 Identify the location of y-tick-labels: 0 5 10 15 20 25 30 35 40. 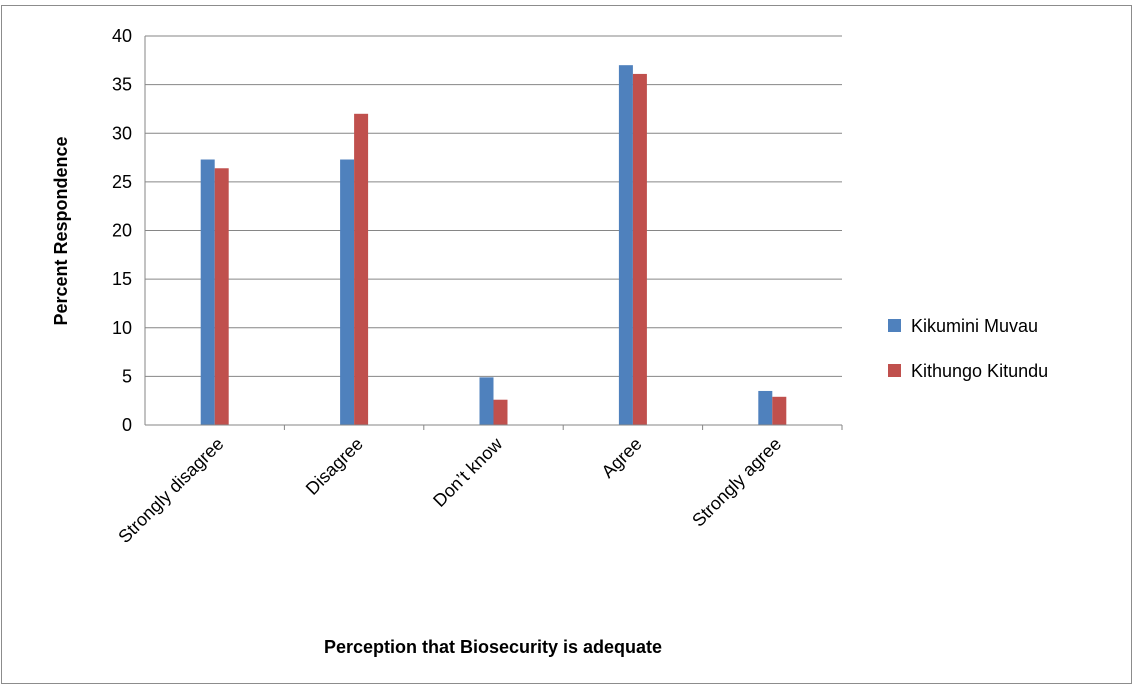
(122, 230).